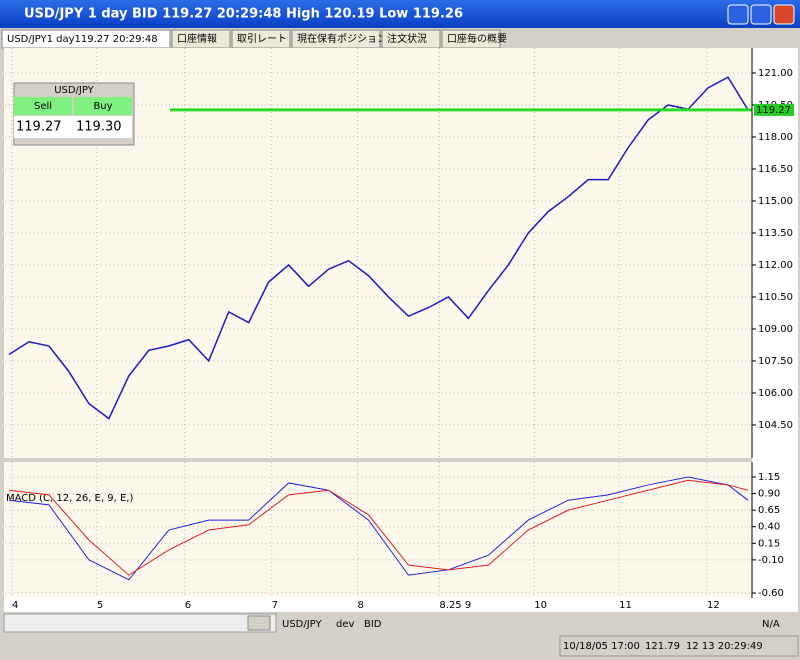 The width and height of the screenshot is (800, 660). Describe the element at coordinates (771, 593) in the screenshot. I see `y-tick-label: -0.60` at that location.